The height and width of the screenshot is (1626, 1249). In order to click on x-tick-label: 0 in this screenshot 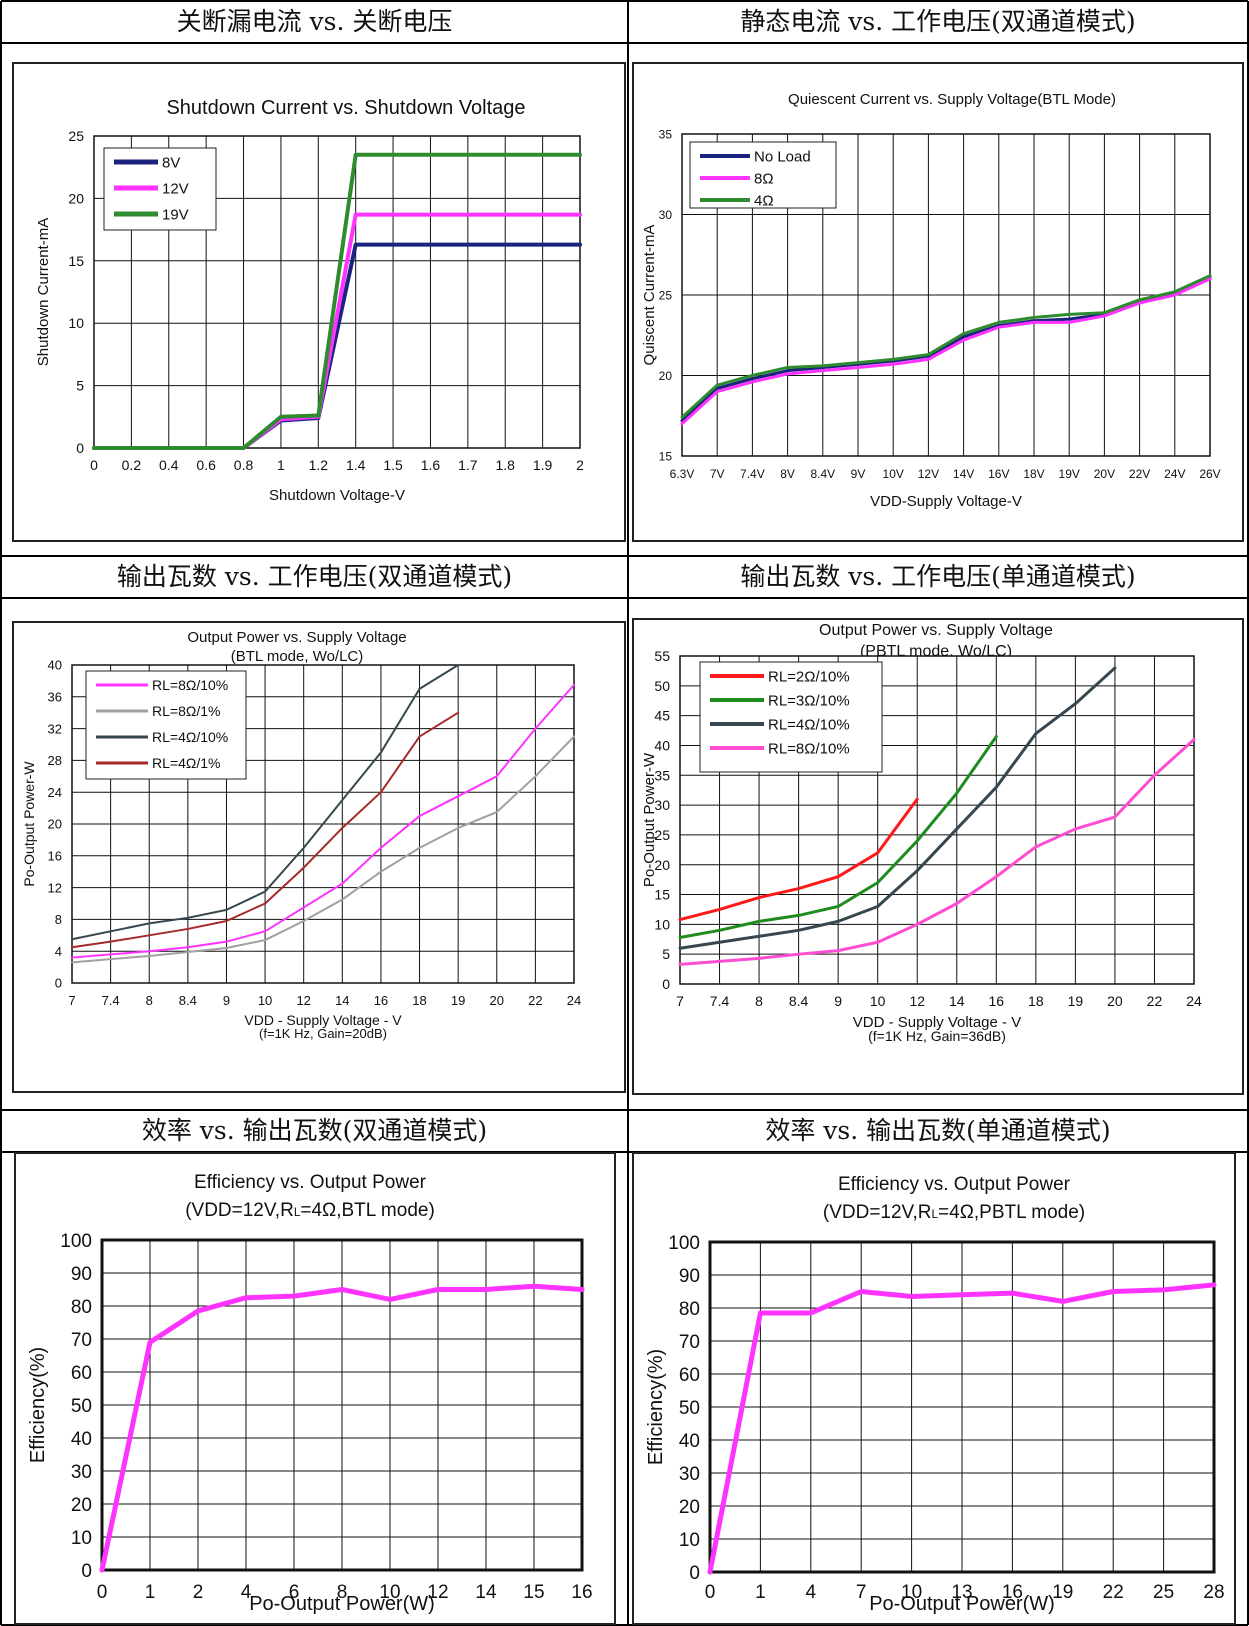, I will do `click(102, 1592)`.